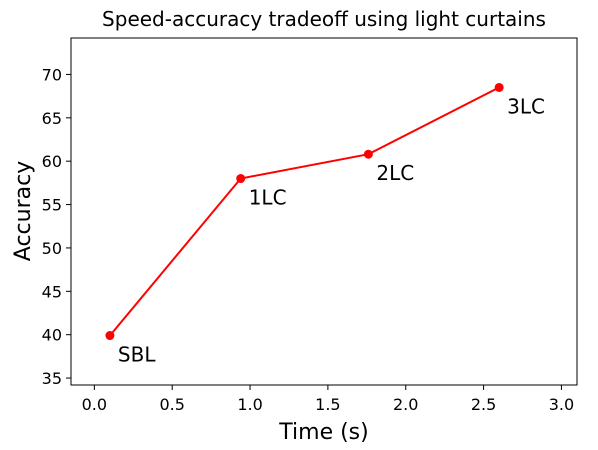  What do you see at coordinates (171, 404) in the screenshot?
I see `x-tick-label: 0.5` at bounding box center [171, 404].